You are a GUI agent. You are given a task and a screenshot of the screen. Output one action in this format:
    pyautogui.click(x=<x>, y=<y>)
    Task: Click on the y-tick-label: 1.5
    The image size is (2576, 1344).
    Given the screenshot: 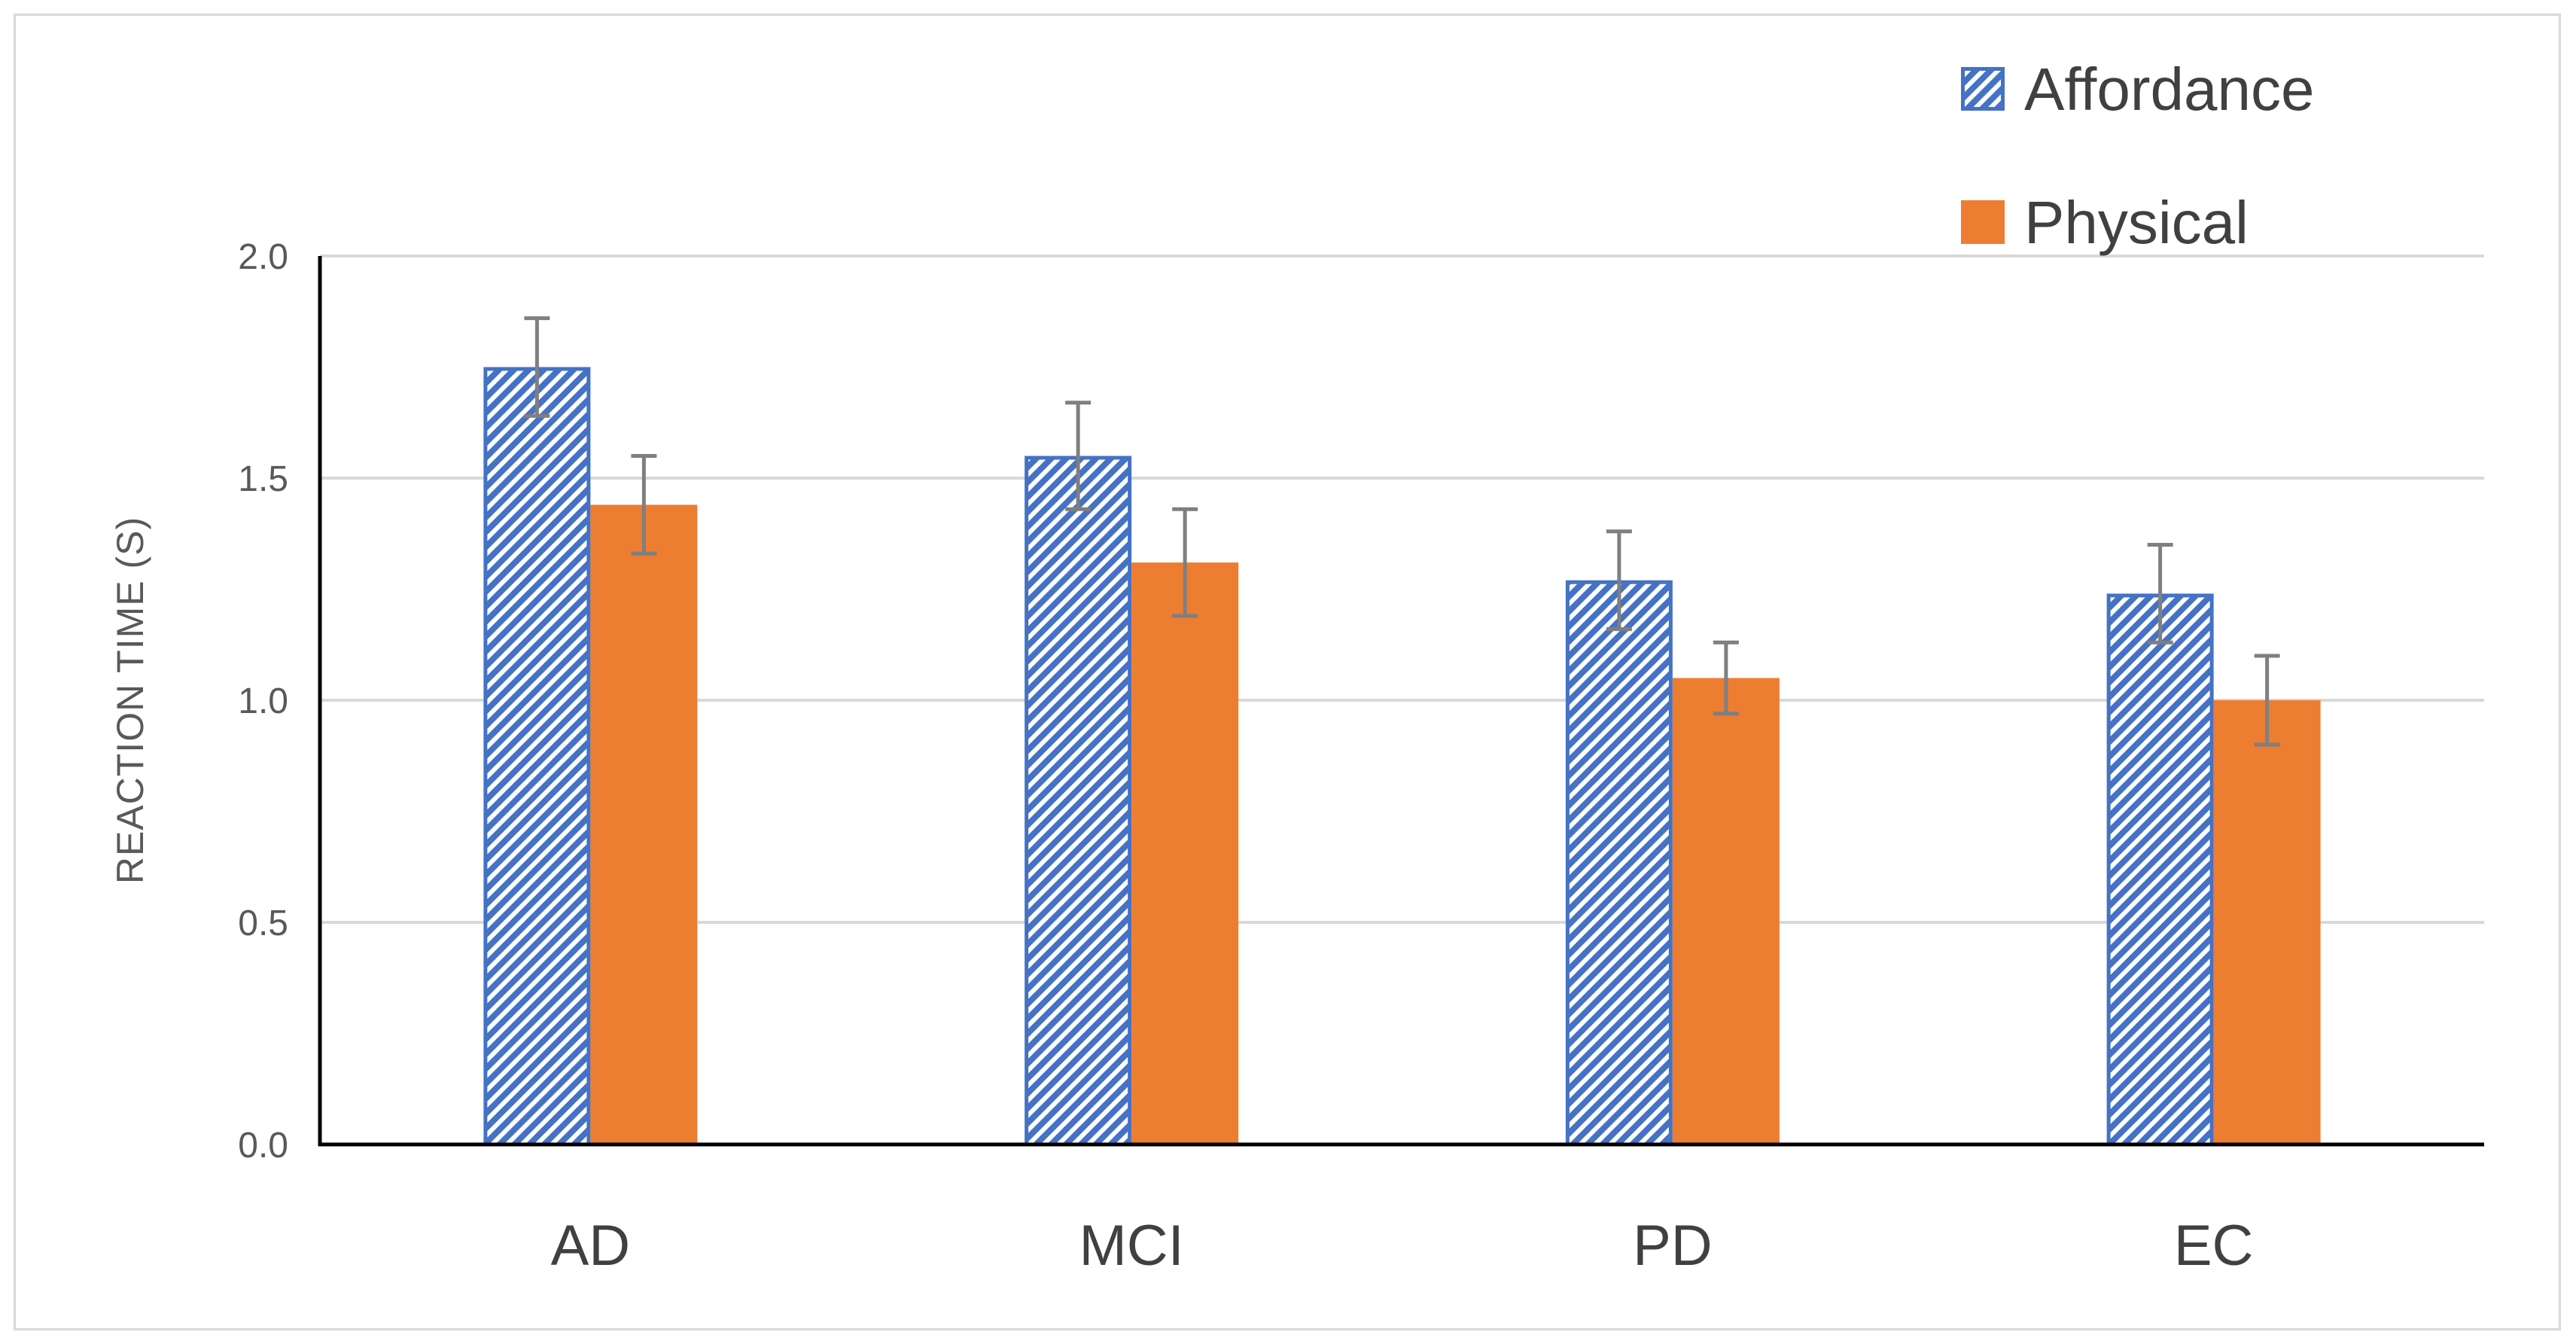 What is the action you would take?
    pyautogui.click(x=263, y=479)
    